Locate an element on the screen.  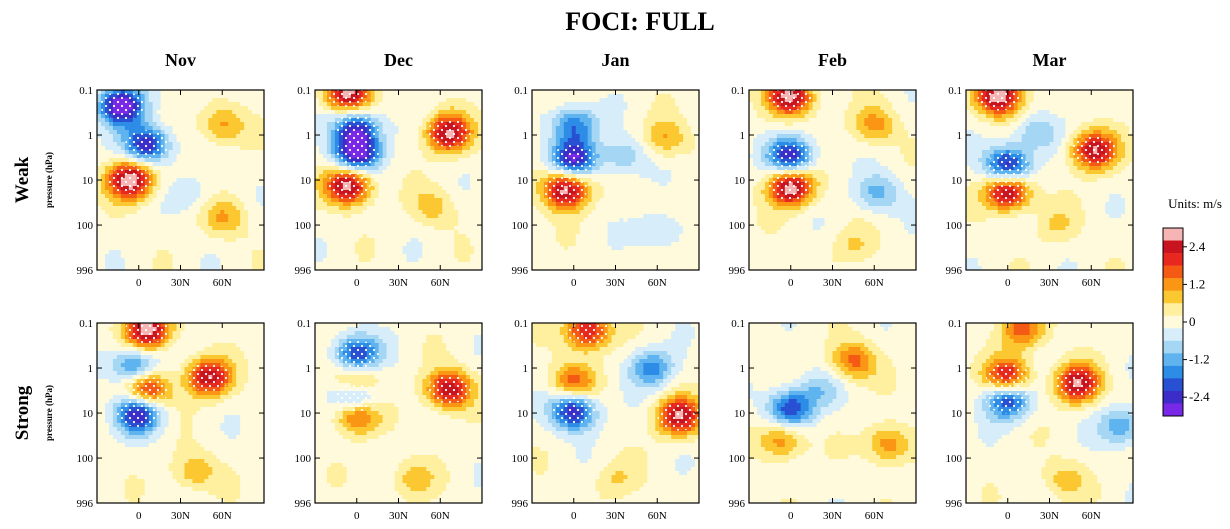
column-title: Mar is located at coordinates (1050, 60).